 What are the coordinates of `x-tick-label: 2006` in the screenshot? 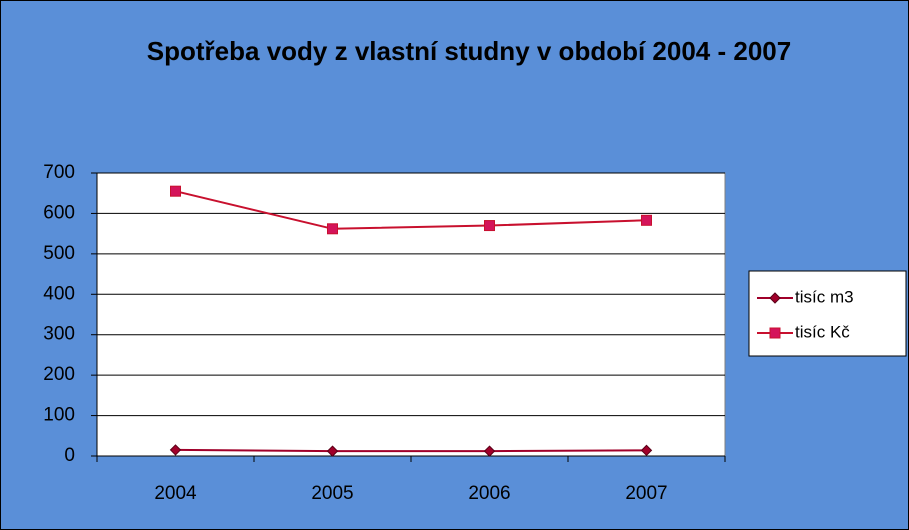 It's located at (489, 493).